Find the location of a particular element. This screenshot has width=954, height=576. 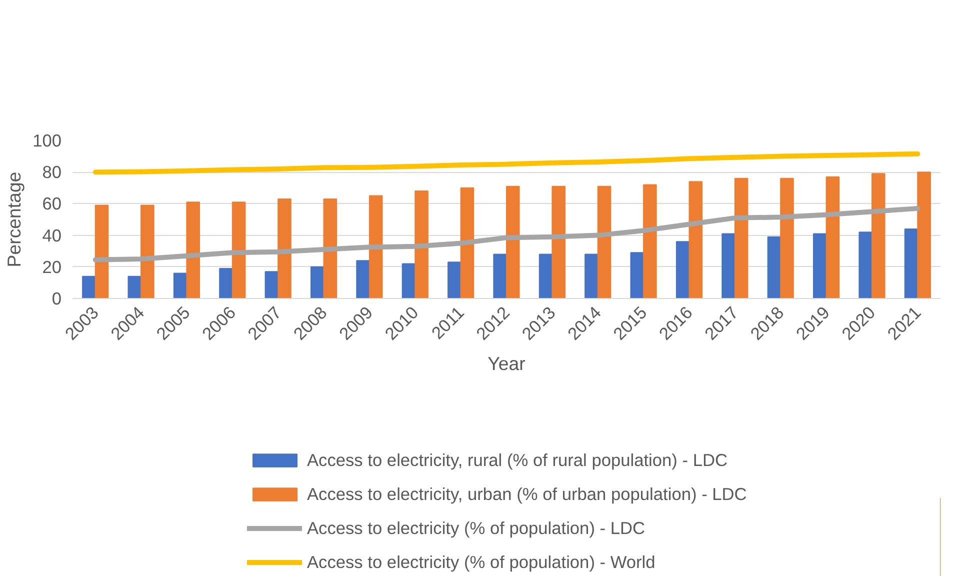

legend-label: Access to electricity, rural (% of rural population) - LDC is located at coordinates (517, 460).